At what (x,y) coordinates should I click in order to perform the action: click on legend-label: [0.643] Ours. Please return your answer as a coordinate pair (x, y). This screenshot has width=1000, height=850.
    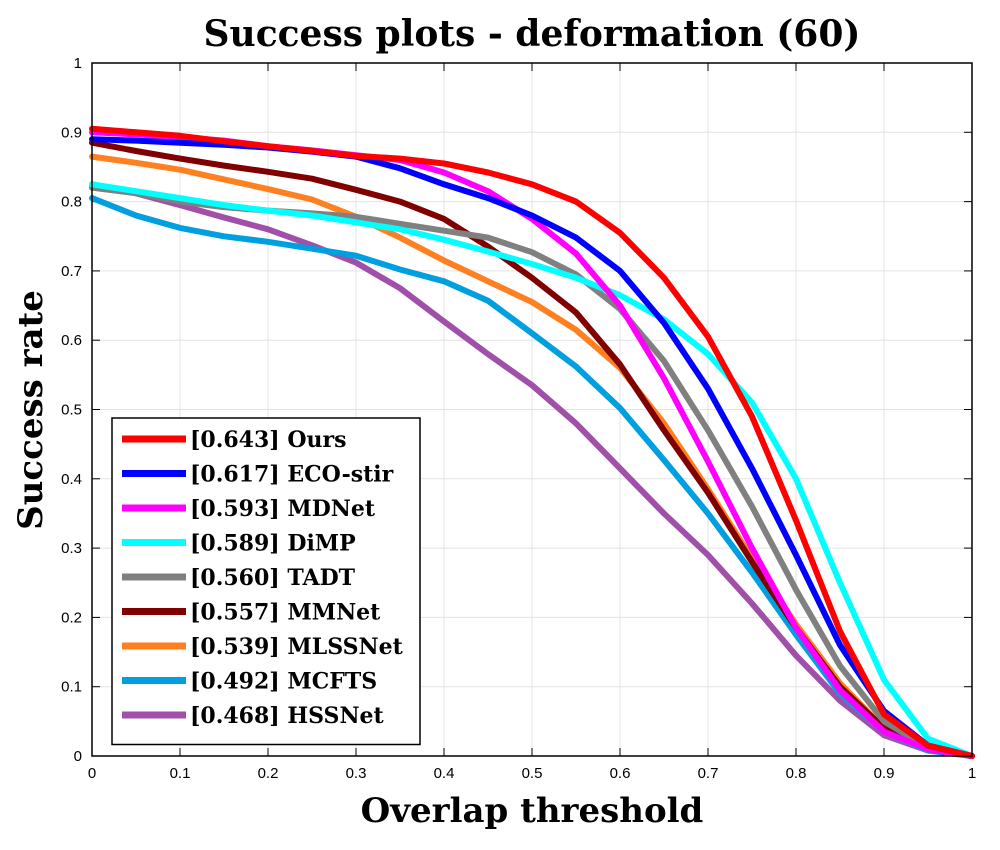
    Looking at the image, I should click on (268, 440).